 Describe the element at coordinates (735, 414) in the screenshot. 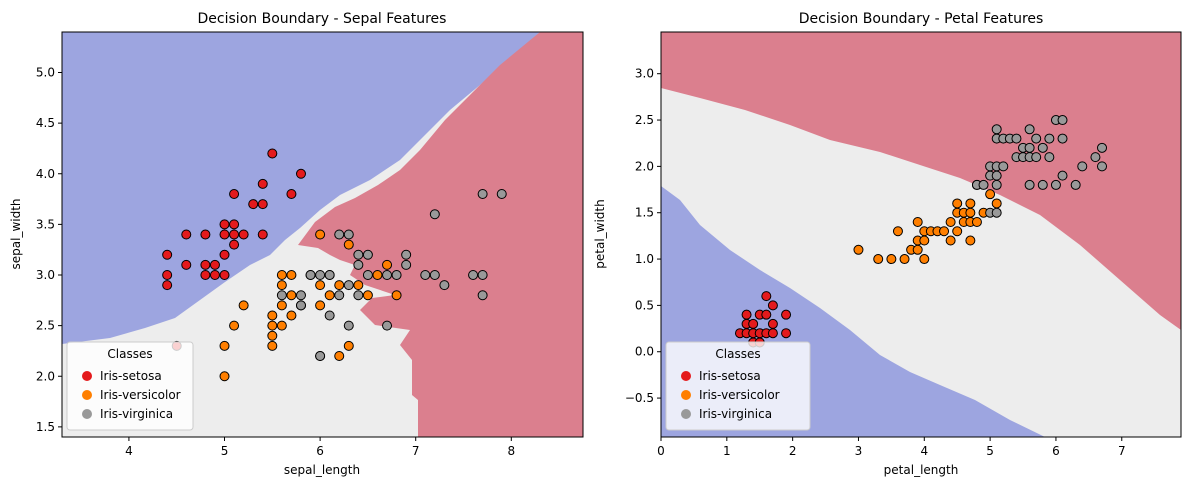

I see `legend-label-virginica: Iris-virginica` at that location.